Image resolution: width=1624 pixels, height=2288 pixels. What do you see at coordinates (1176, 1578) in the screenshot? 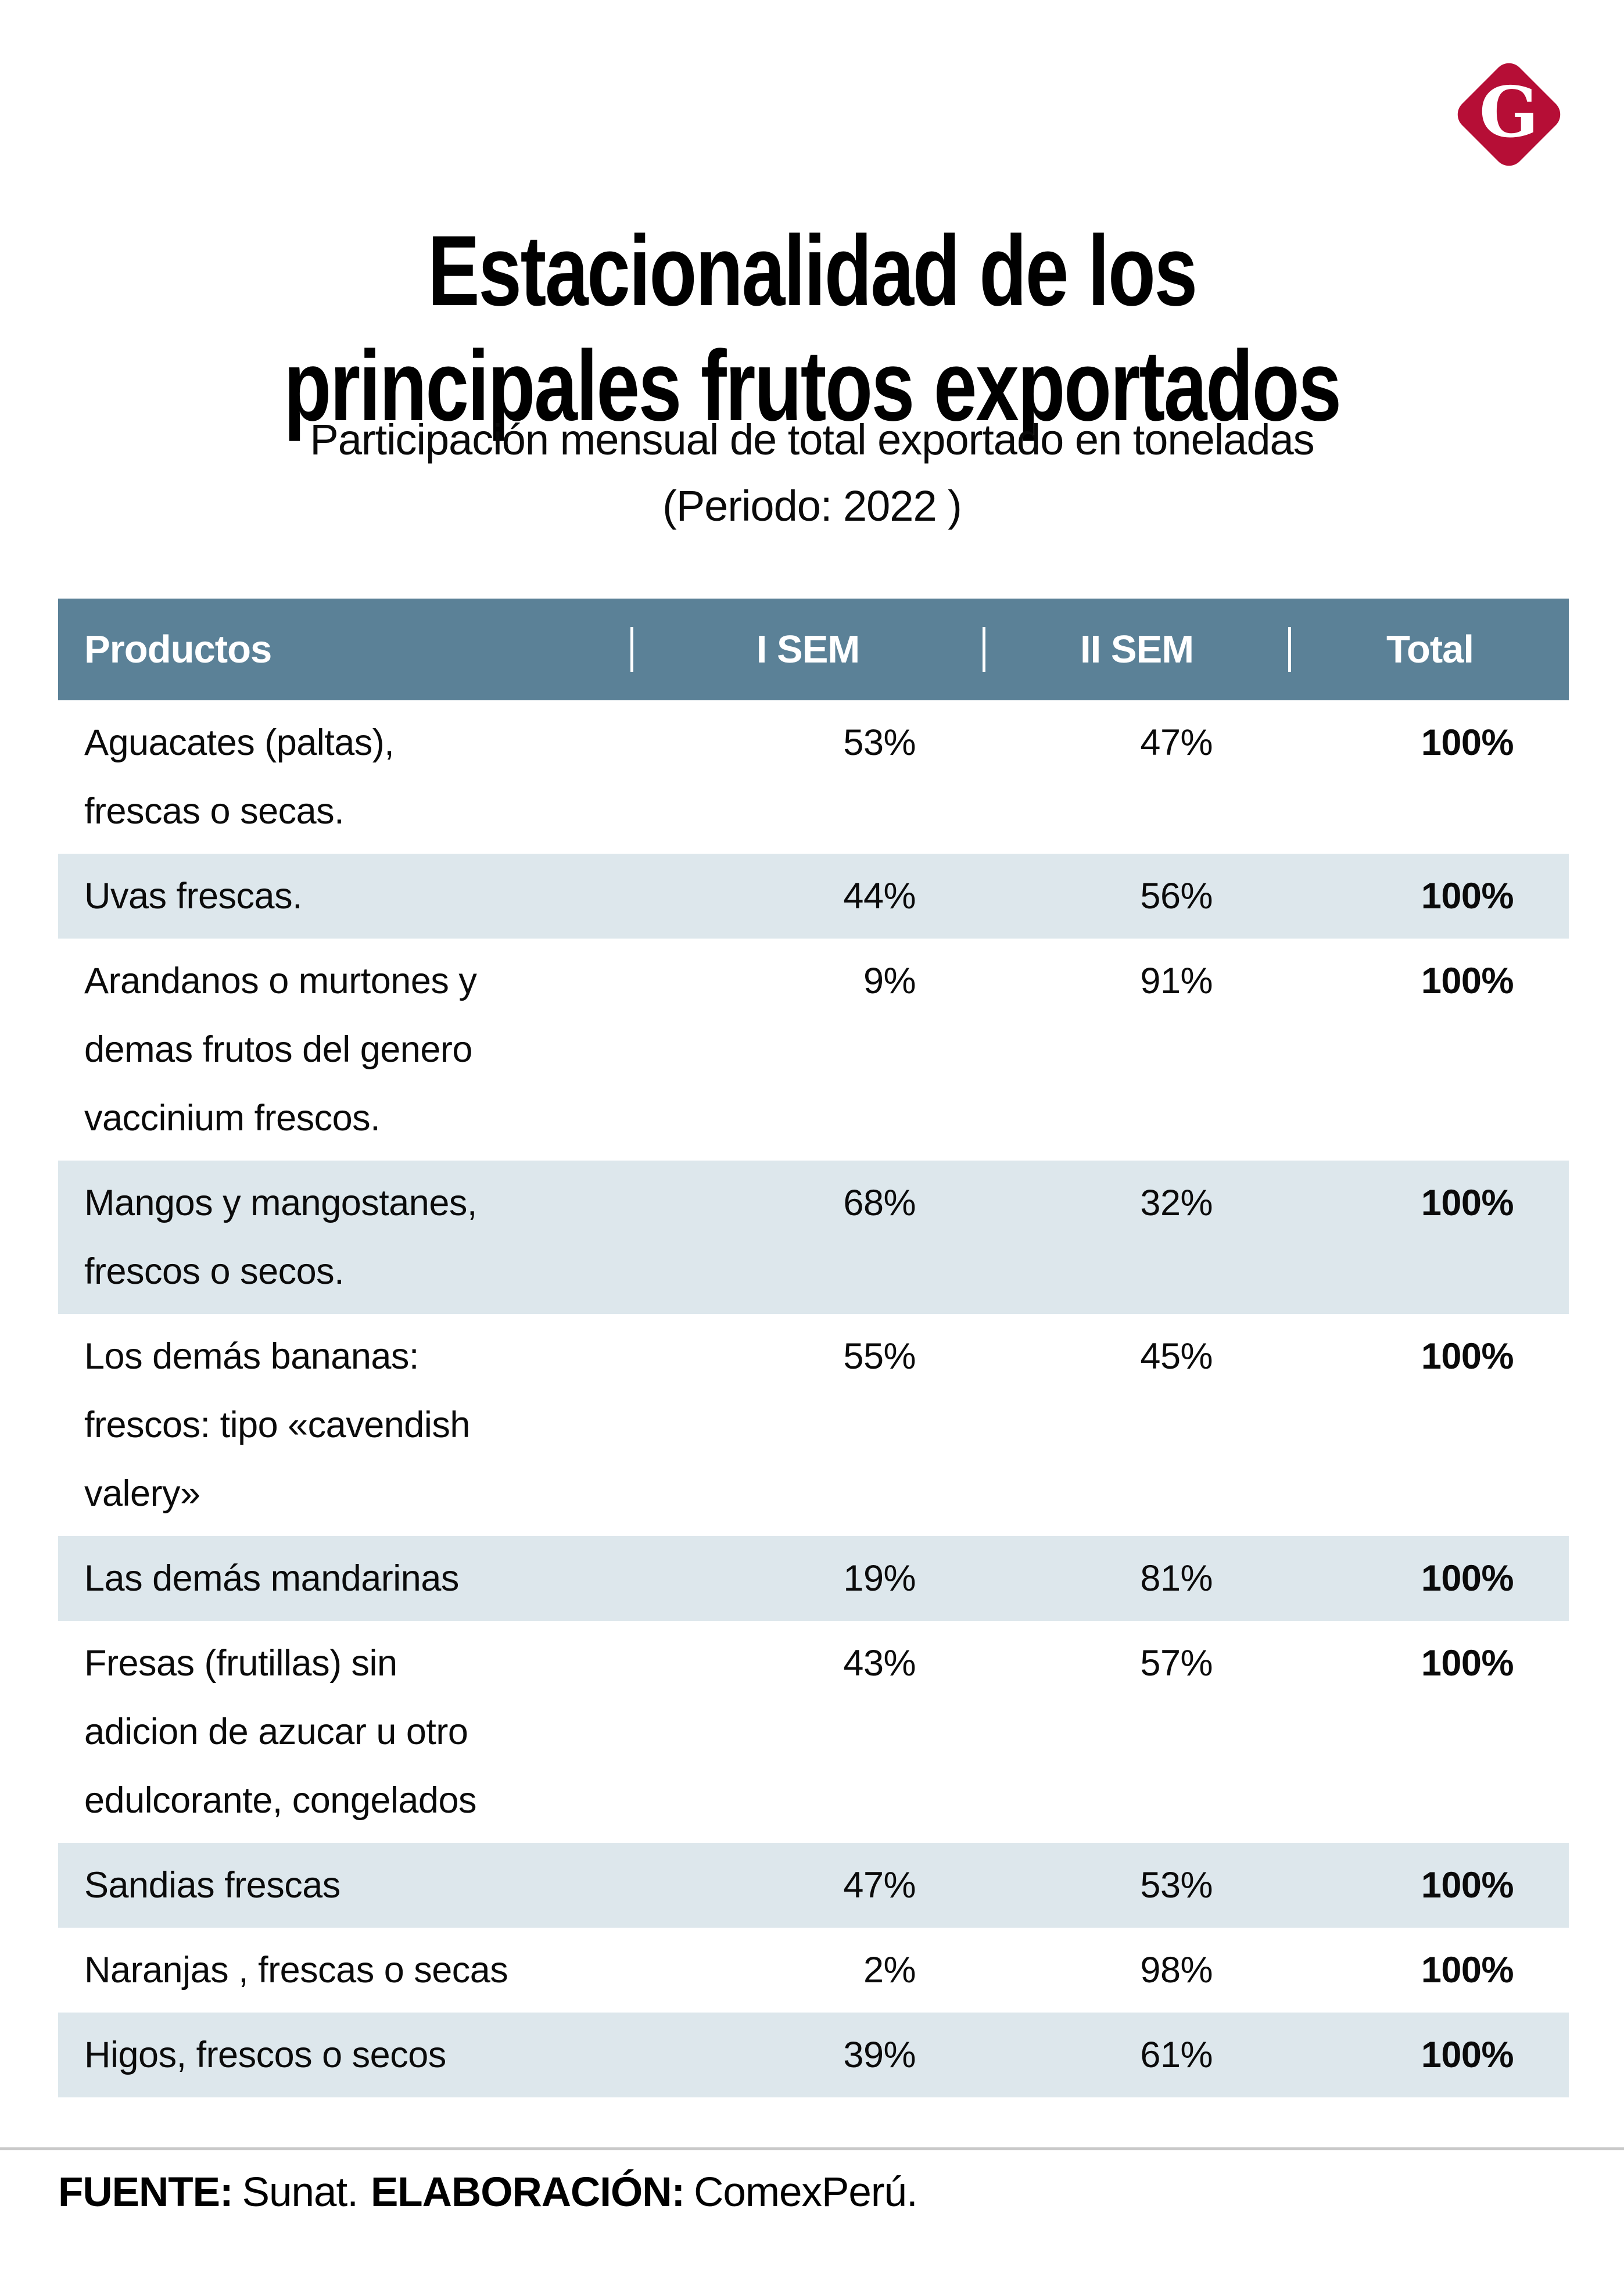
I see `ii-sem-value: 81%` at bounding box center [1176, 1578].